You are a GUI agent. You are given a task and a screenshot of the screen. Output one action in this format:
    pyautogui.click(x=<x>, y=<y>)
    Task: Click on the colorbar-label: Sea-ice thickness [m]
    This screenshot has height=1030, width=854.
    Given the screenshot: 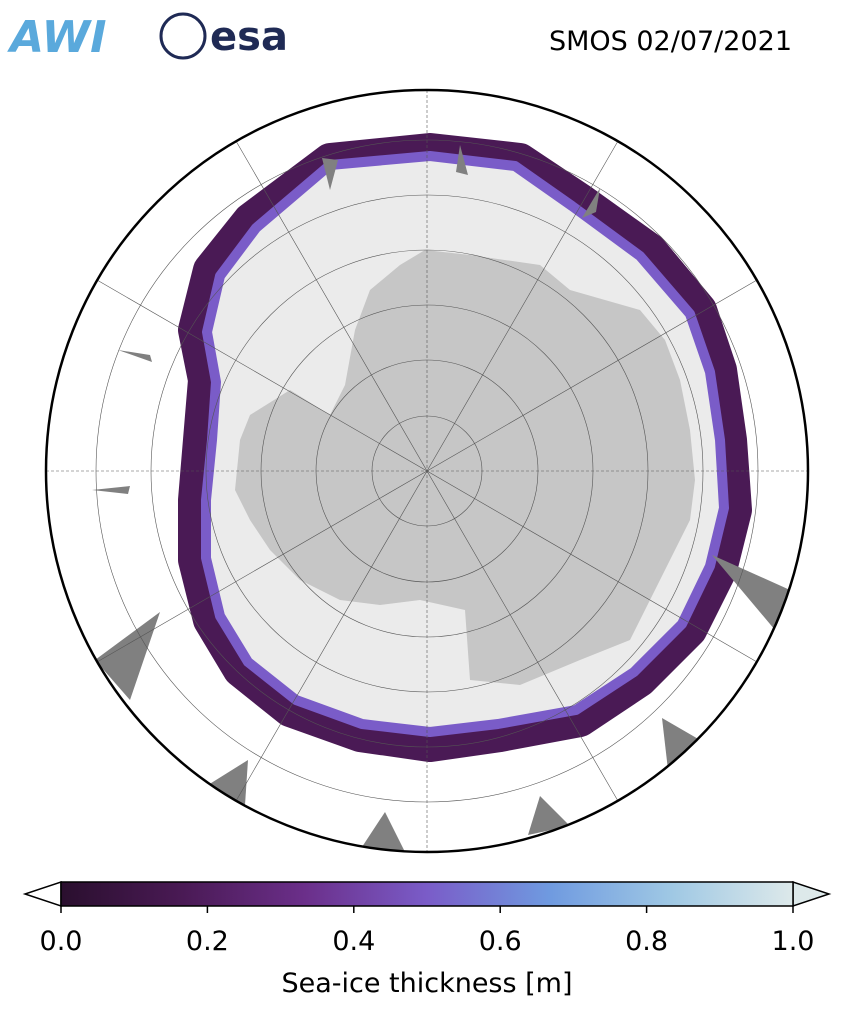 What is the action you would take?
    pyautogui.click(x=426, y=983)
    